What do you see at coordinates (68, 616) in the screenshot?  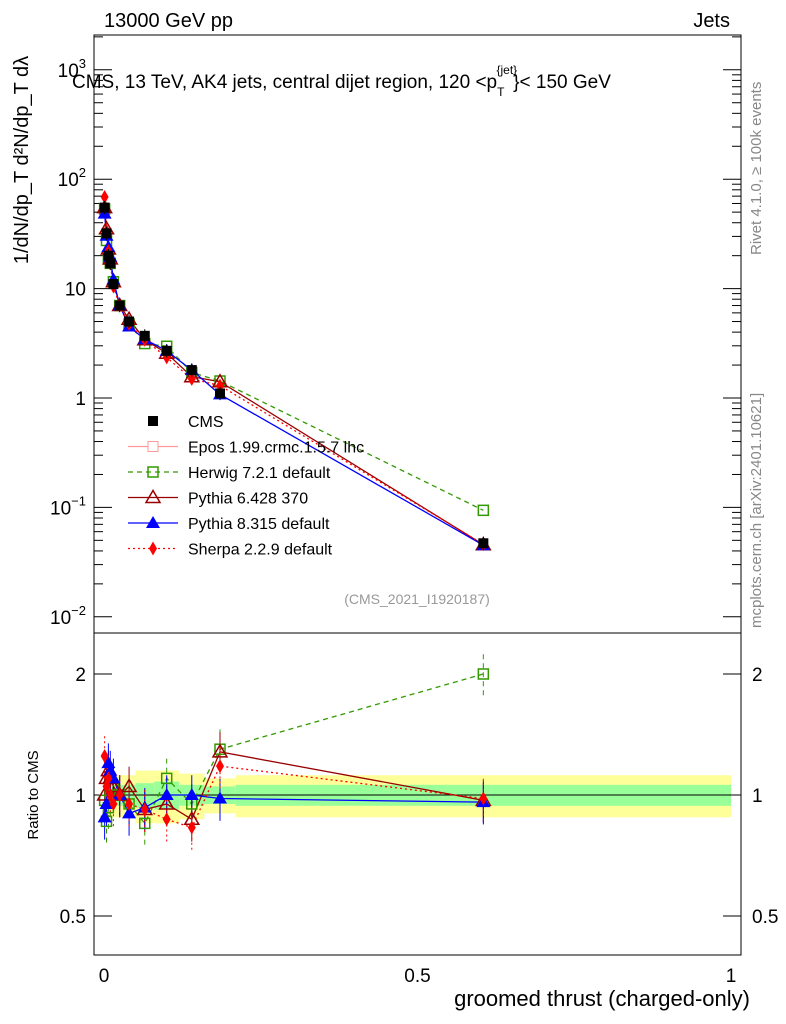 I see `y-tick-label: 10⁻²` at bounding box center [68, 616].